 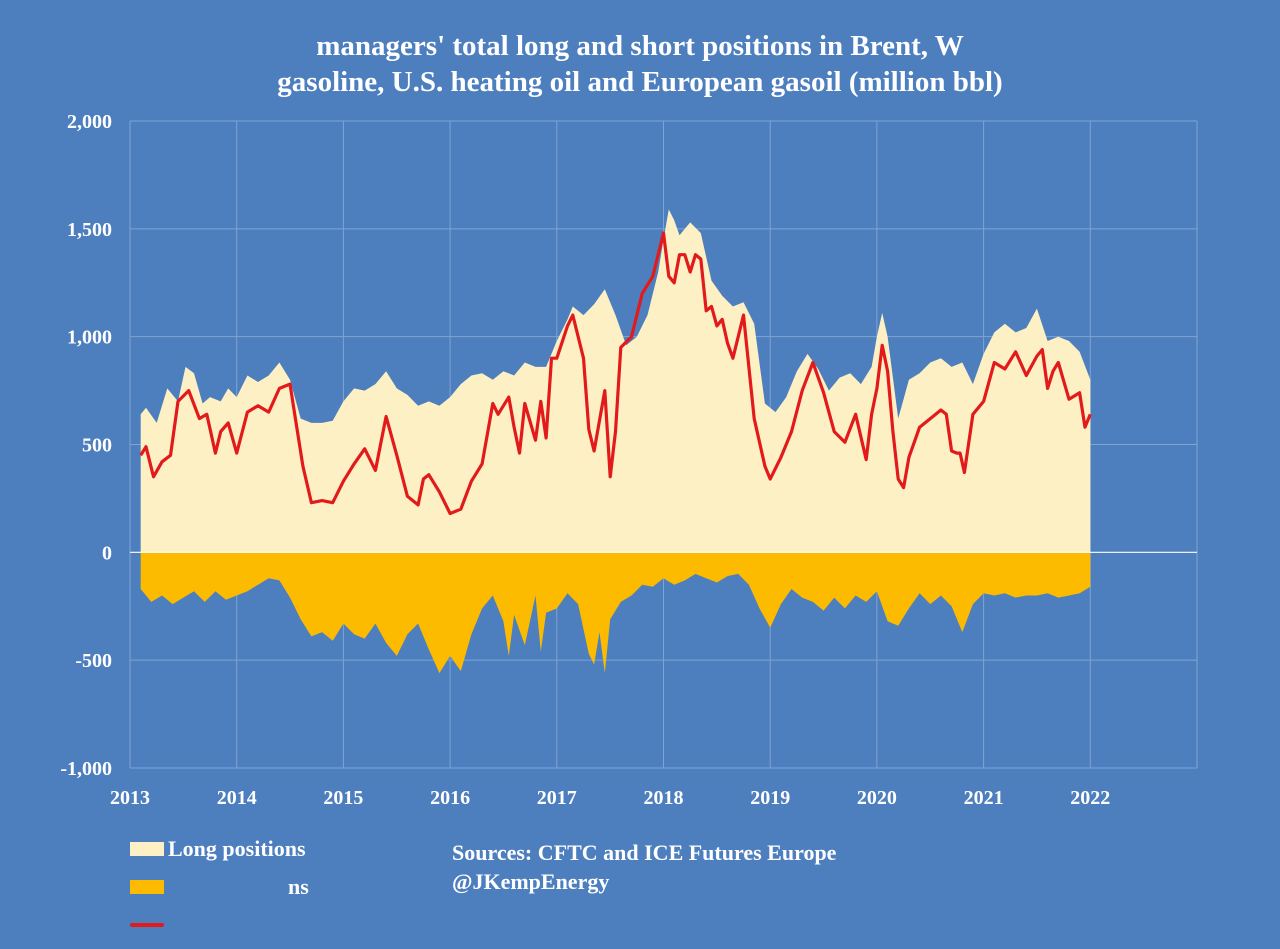 I want to click on y-tick-label: 0, so click(x=107, y=553).